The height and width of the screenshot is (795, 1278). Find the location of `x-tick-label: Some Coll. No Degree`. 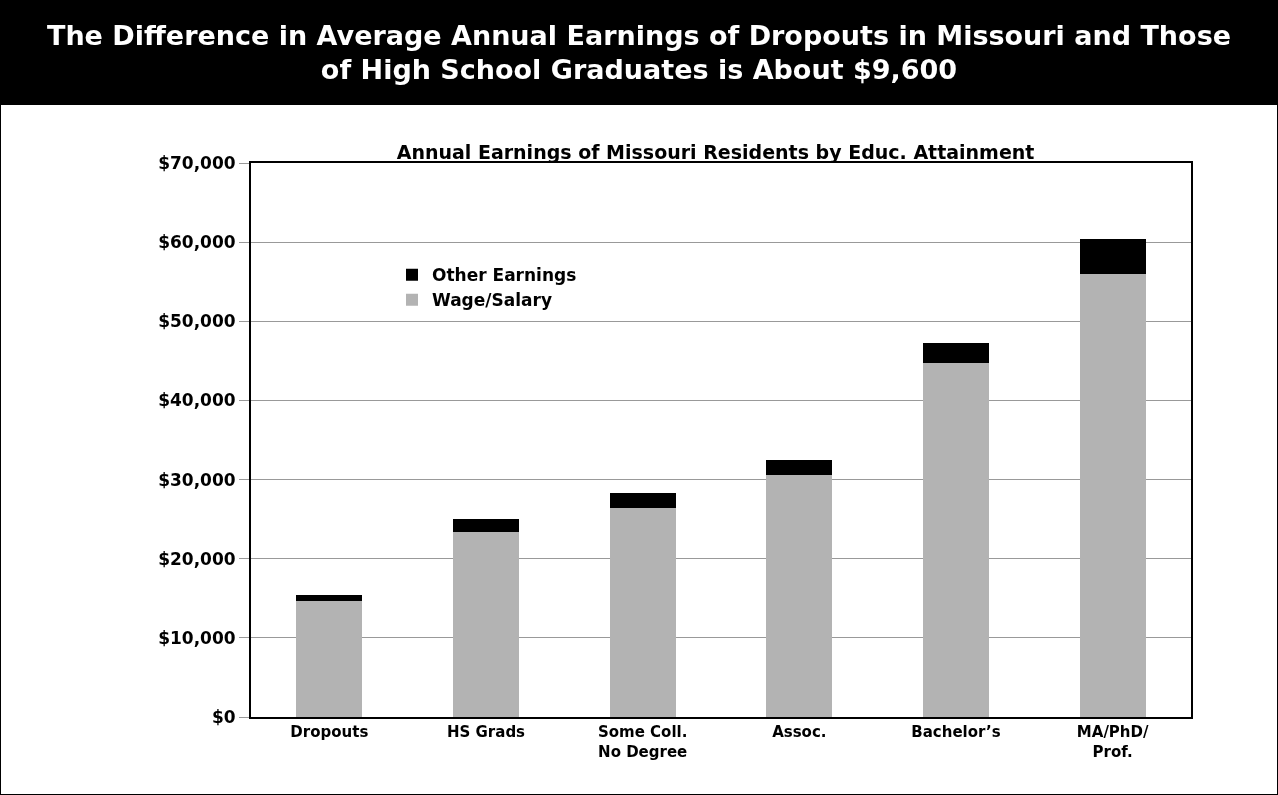

x-tick-label: Some Coll. No Degree is located at coordinates (642, 742).